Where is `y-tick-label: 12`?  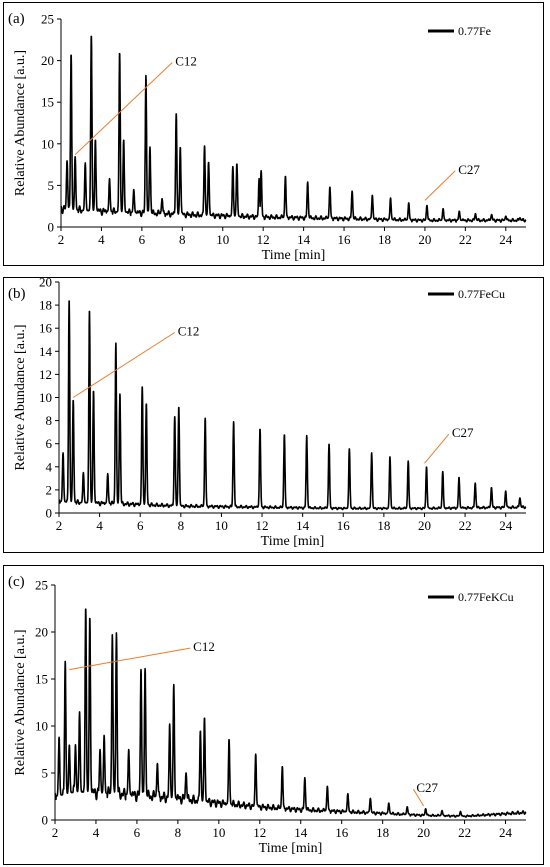
y-tick-label: 12 is located at coordinates (45, 374).